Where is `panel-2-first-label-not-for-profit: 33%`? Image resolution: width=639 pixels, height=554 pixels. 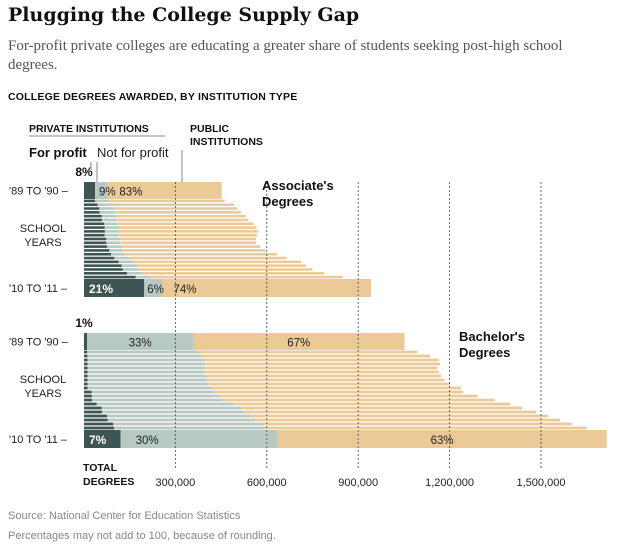 panel-2-first-label-not-for-profit: 33% is located at coordinates (140, 344).